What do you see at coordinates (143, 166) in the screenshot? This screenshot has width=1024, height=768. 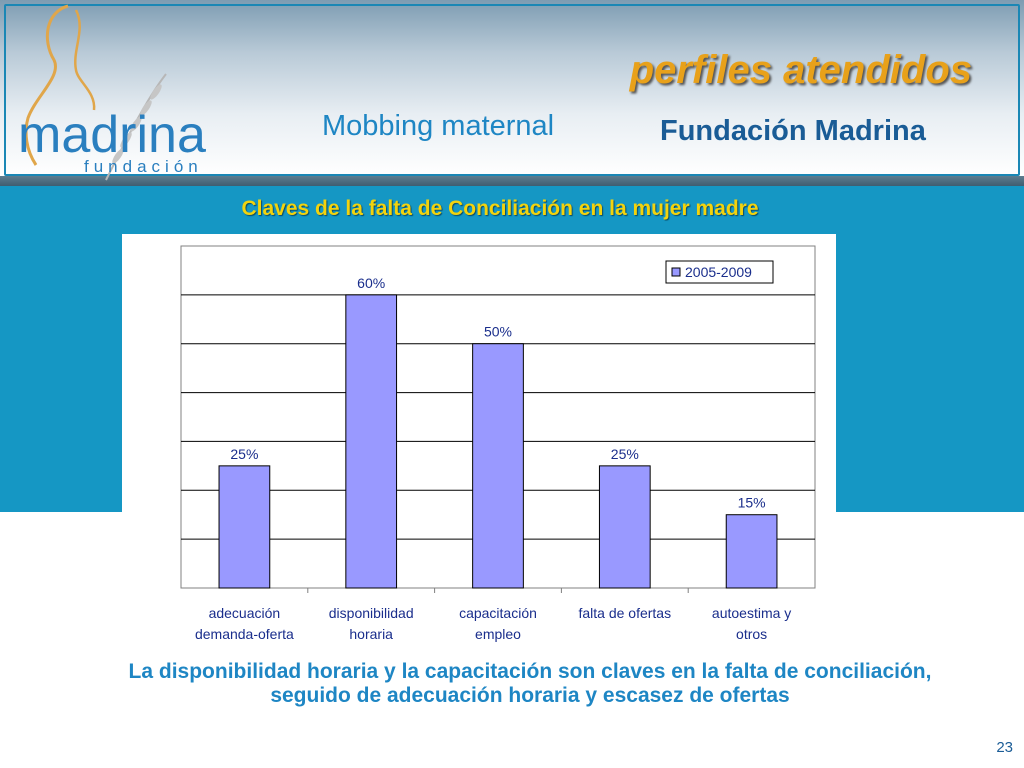 I see `logo-tagline: fundación` at bounding box center [143, 166].